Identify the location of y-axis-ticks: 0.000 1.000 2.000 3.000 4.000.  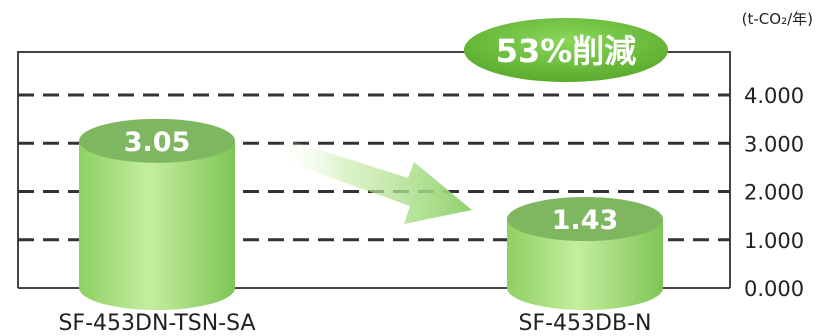
(774, 192).